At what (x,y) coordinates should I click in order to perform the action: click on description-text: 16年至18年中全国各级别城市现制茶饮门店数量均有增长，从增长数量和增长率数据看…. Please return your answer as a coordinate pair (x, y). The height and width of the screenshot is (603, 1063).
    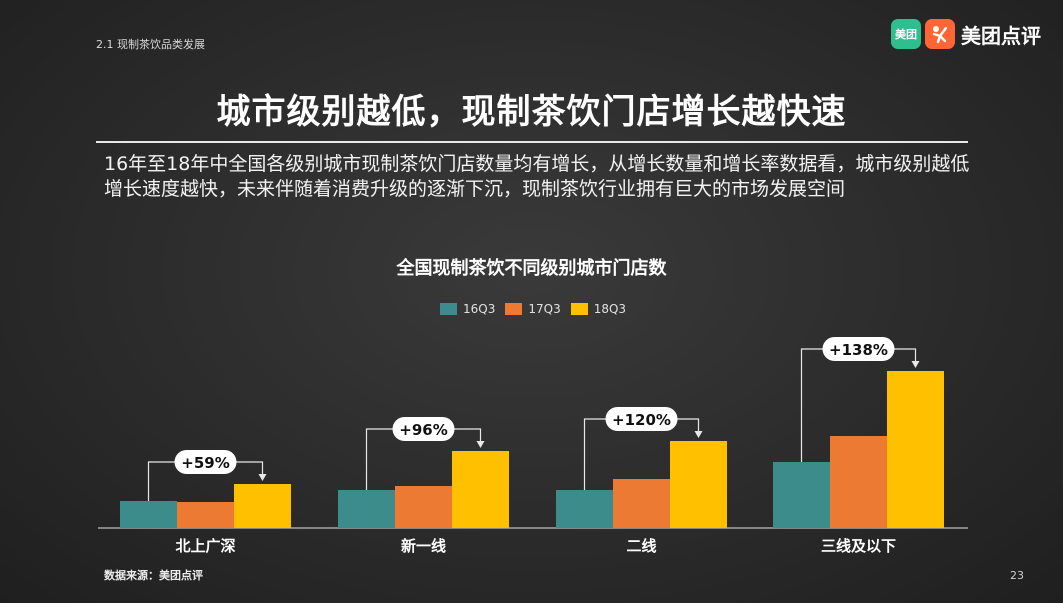
    Looking at the image, I should click on (537, 176).